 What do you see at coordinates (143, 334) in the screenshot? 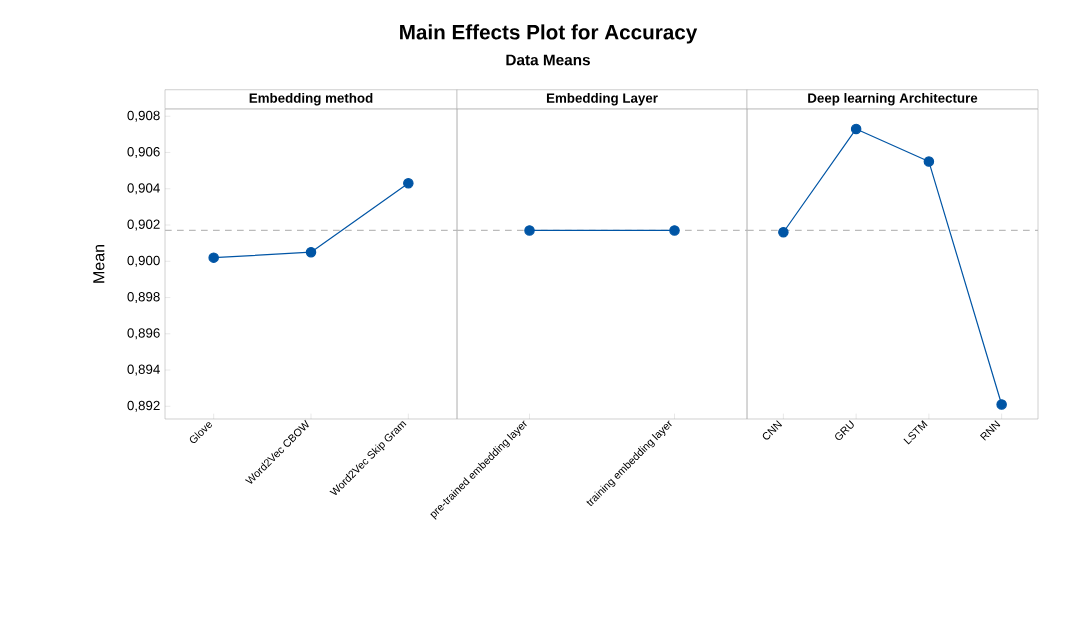
I see `y-tick-label: 0,896` at bounding box center [143, 334].